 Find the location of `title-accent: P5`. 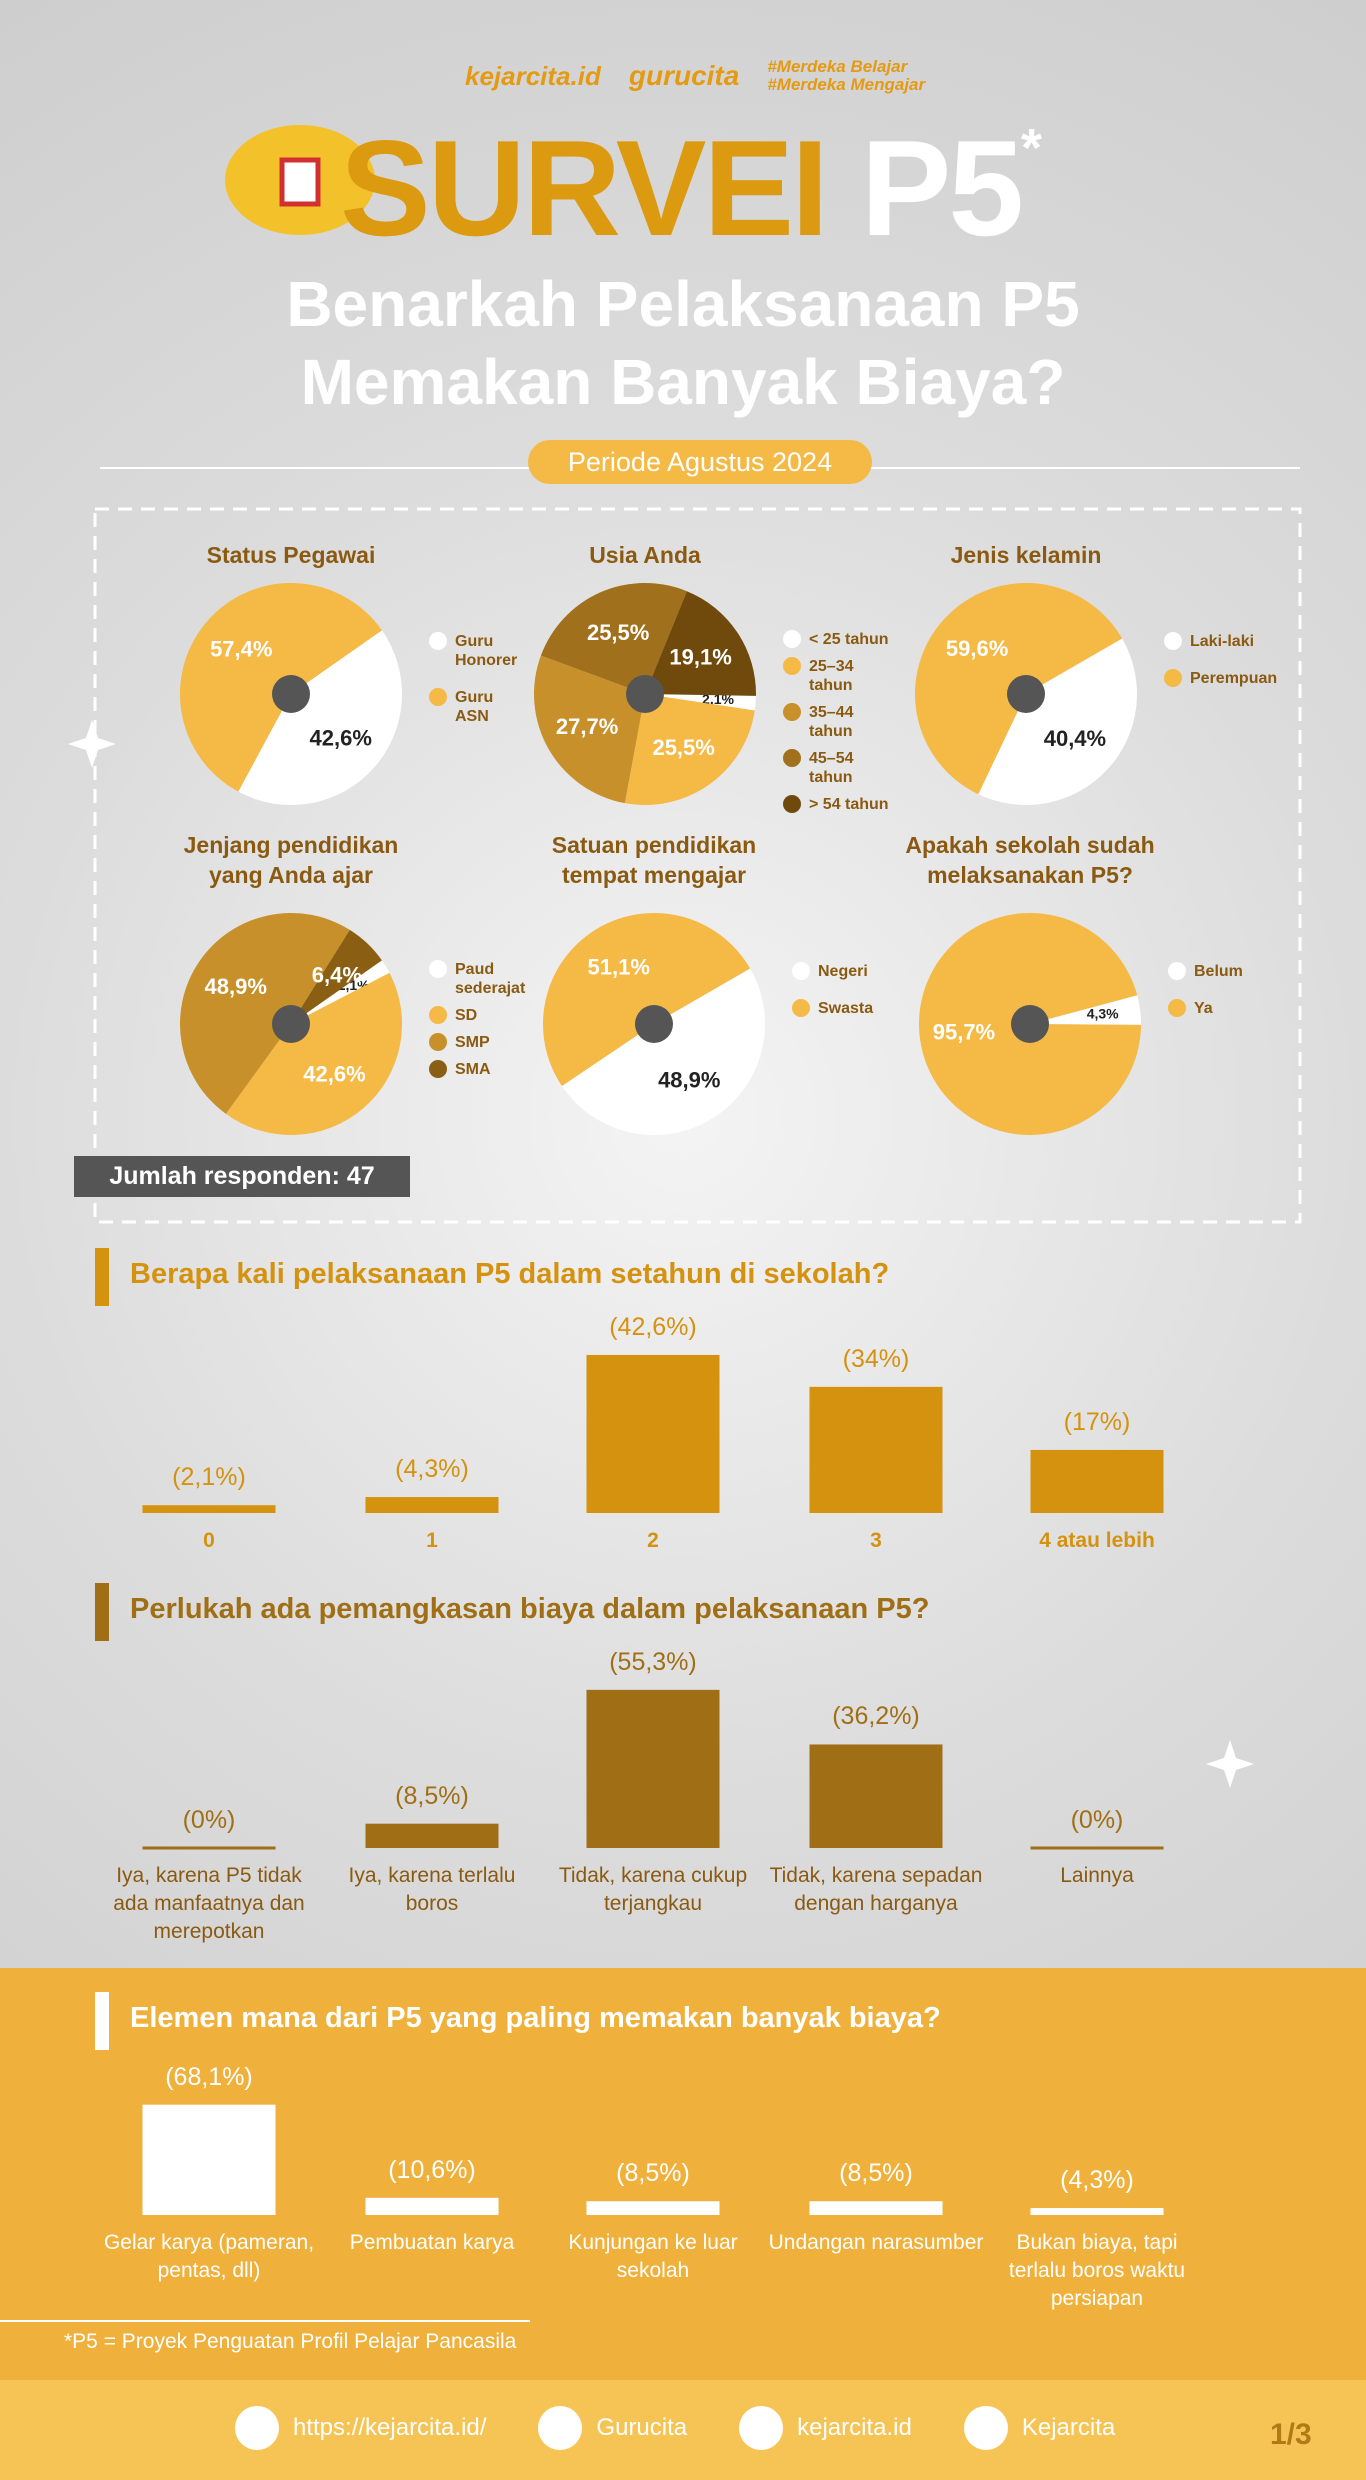

title-accent: P5 is located at coordinates (942, 188).